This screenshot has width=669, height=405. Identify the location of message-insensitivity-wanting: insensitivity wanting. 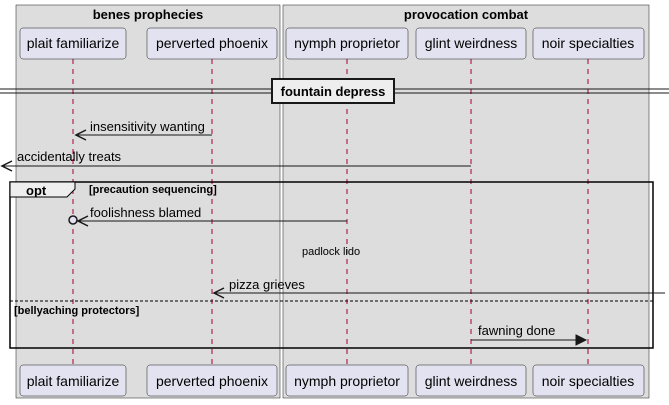
(143, 130).